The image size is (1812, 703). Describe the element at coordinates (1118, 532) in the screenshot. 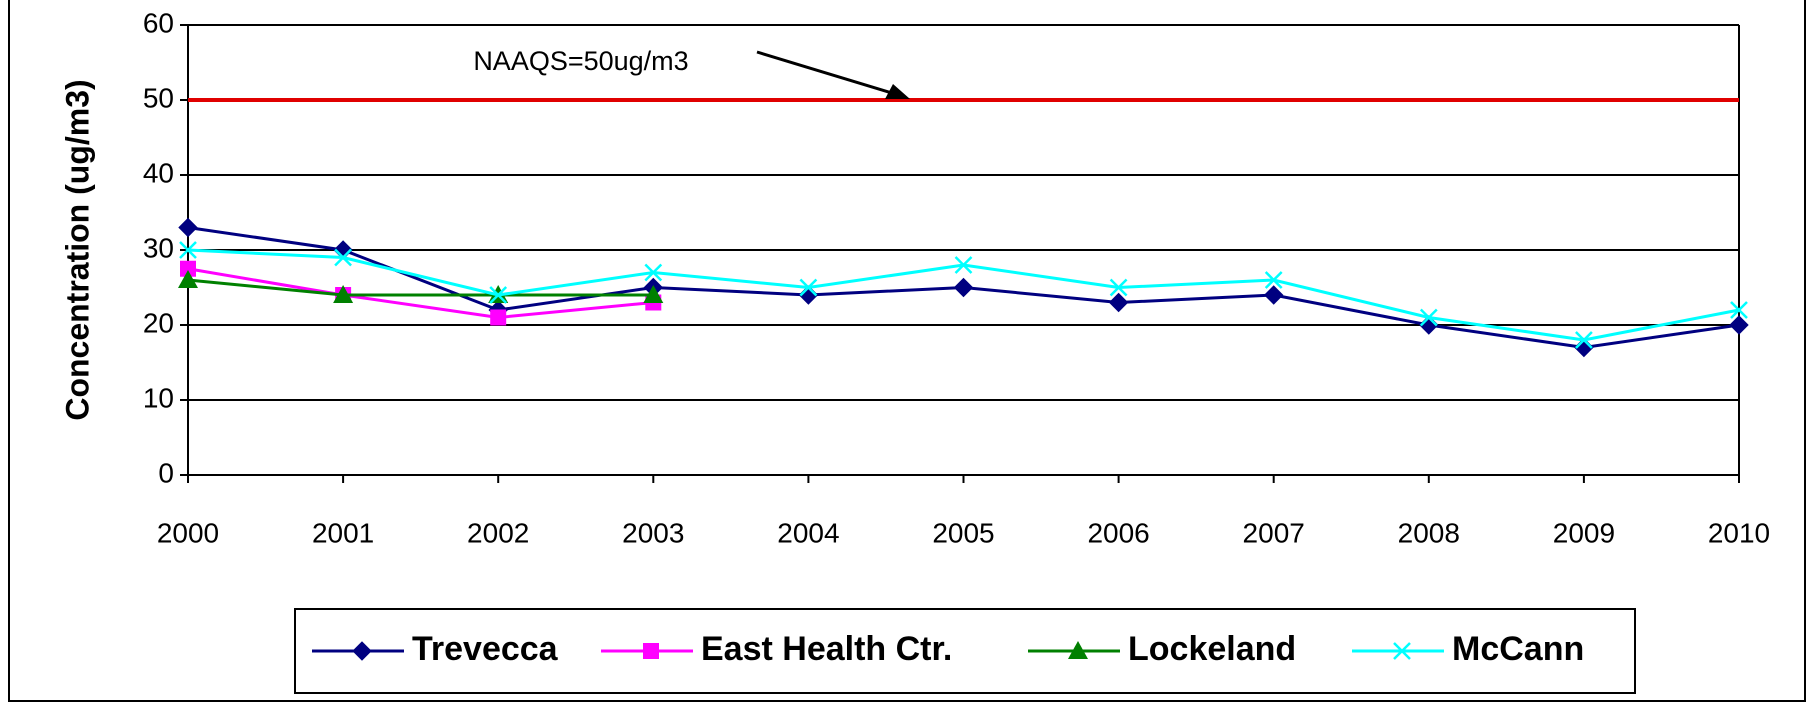

I see `x-tick-label: 2006` at that location.